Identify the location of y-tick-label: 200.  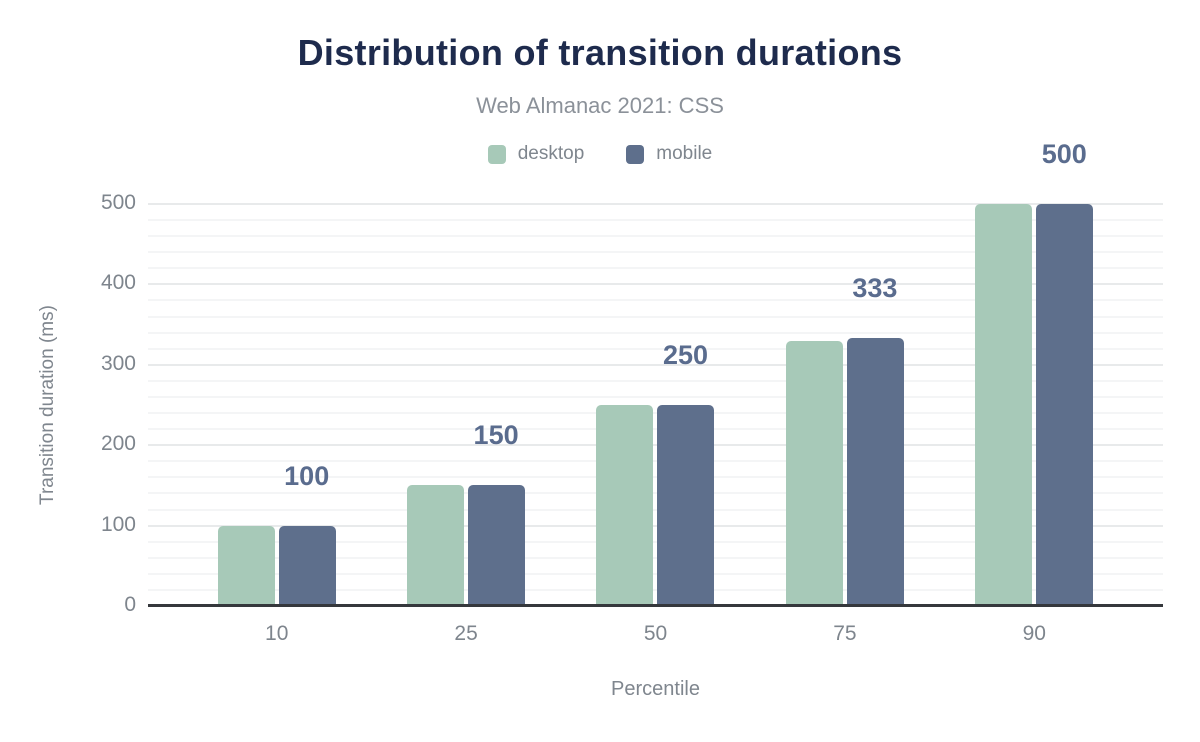
(118, 444).